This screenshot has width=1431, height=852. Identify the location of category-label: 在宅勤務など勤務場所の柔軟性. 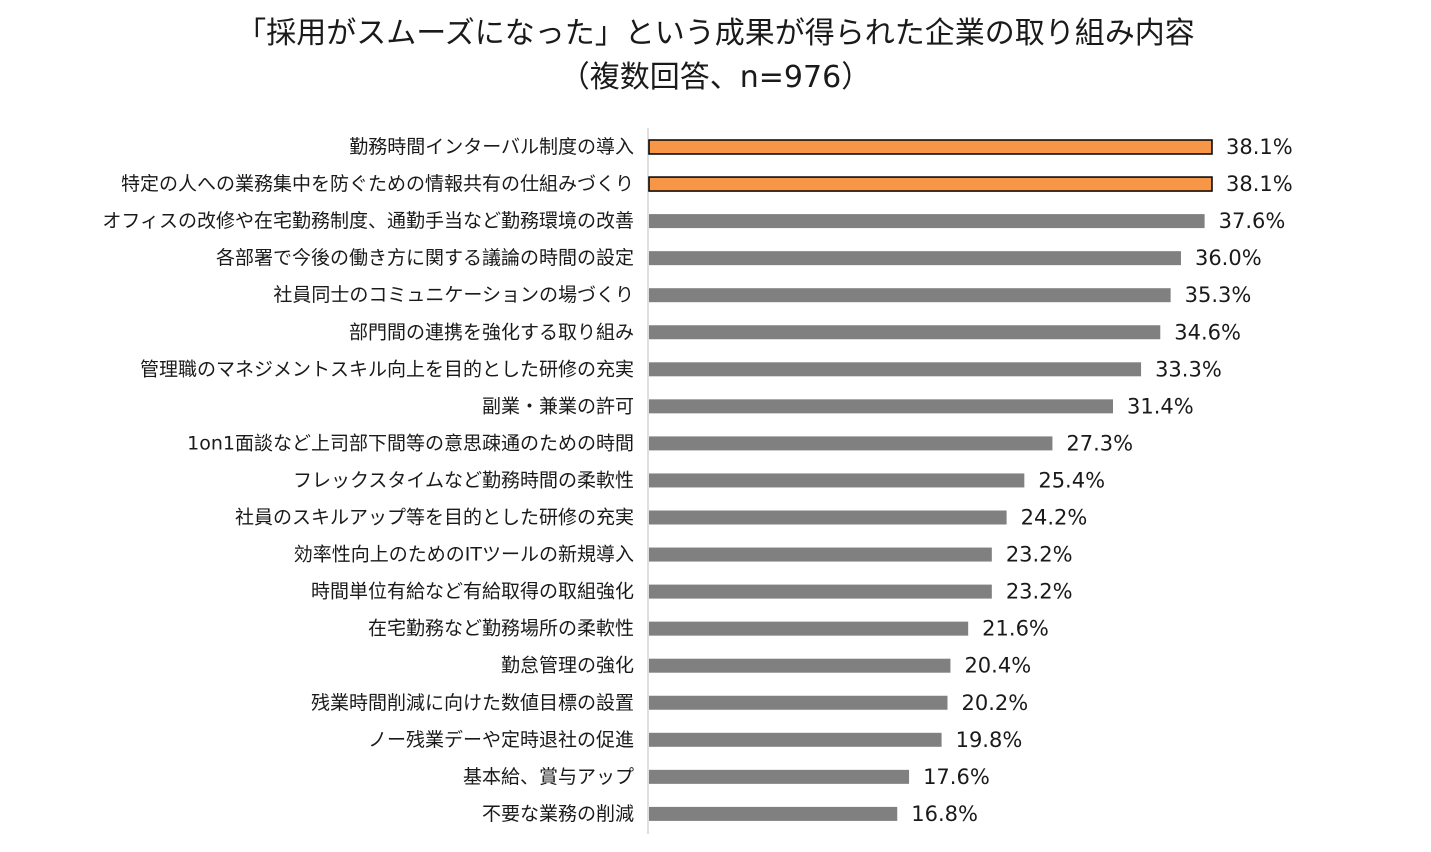
(501, 629).